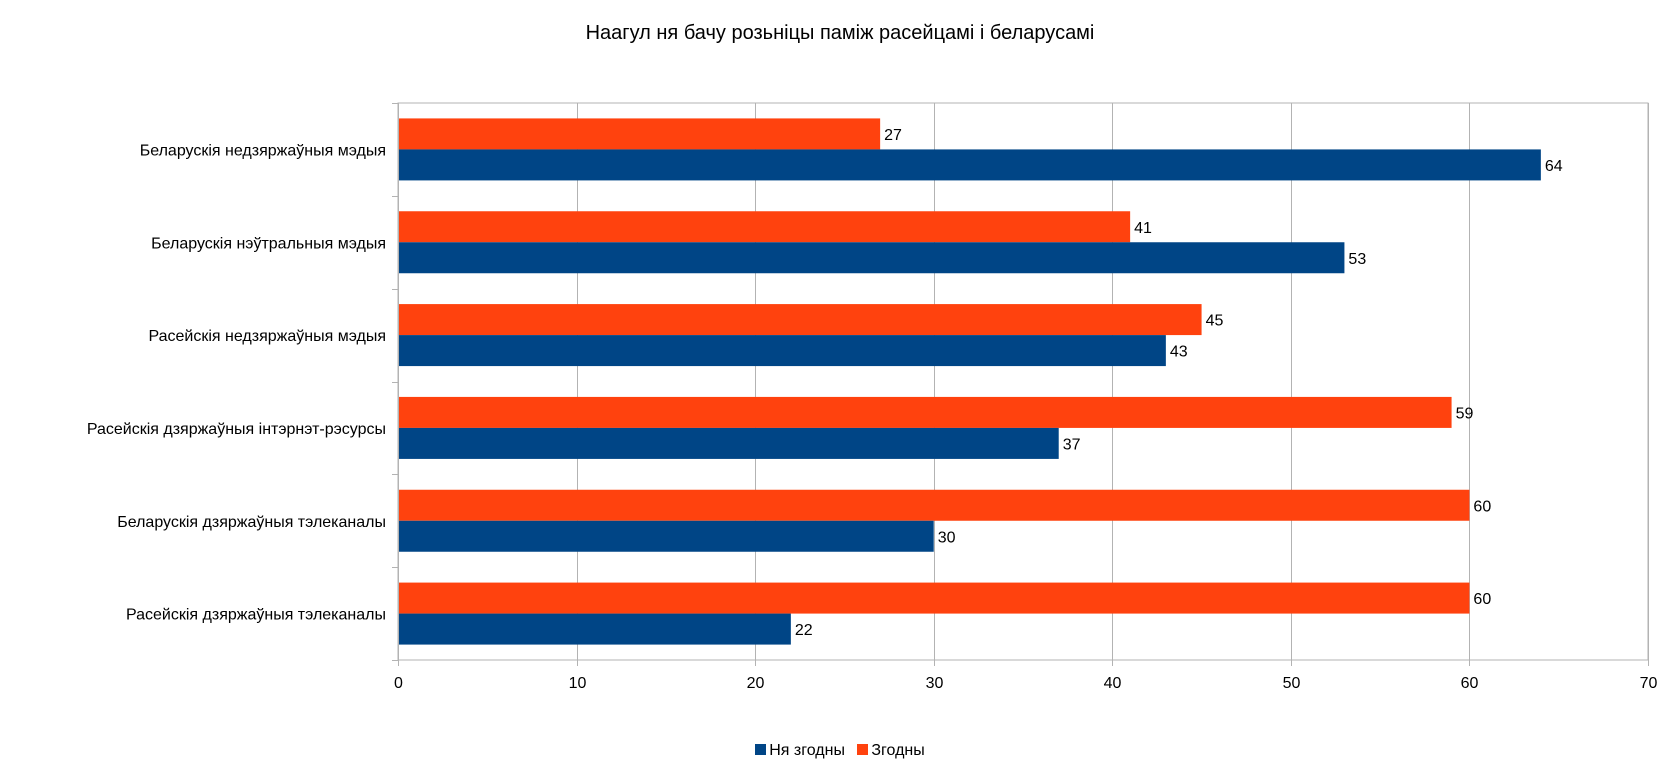 This screenshot has height=774, width=1680. I want to click on legend-item-disagree: Ня згодны, so click(800, 751).